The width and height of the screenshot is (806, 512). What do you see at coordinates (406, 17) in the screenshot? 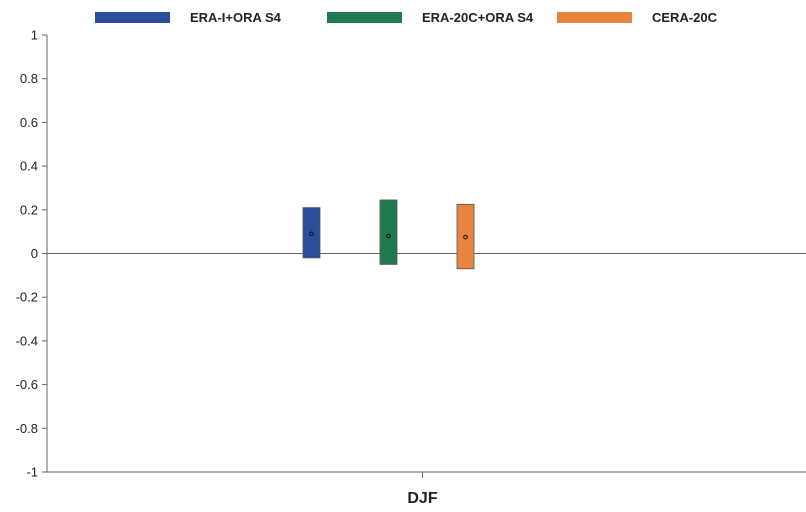
I see `legend: ERA-I+ORA S4 ERA-20C+ORA S4 CERA-20C` at bounding box center [406, 17].